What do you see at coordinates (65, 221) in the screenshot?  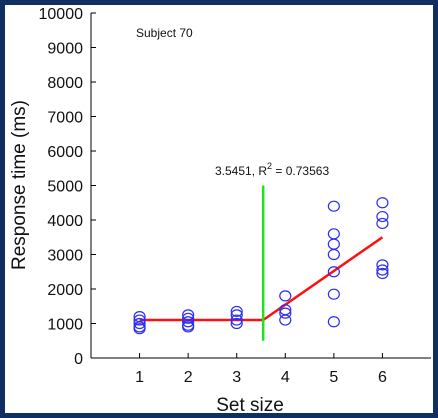 I see `y-tick-label: 4000` at bounding box center [65, 221].